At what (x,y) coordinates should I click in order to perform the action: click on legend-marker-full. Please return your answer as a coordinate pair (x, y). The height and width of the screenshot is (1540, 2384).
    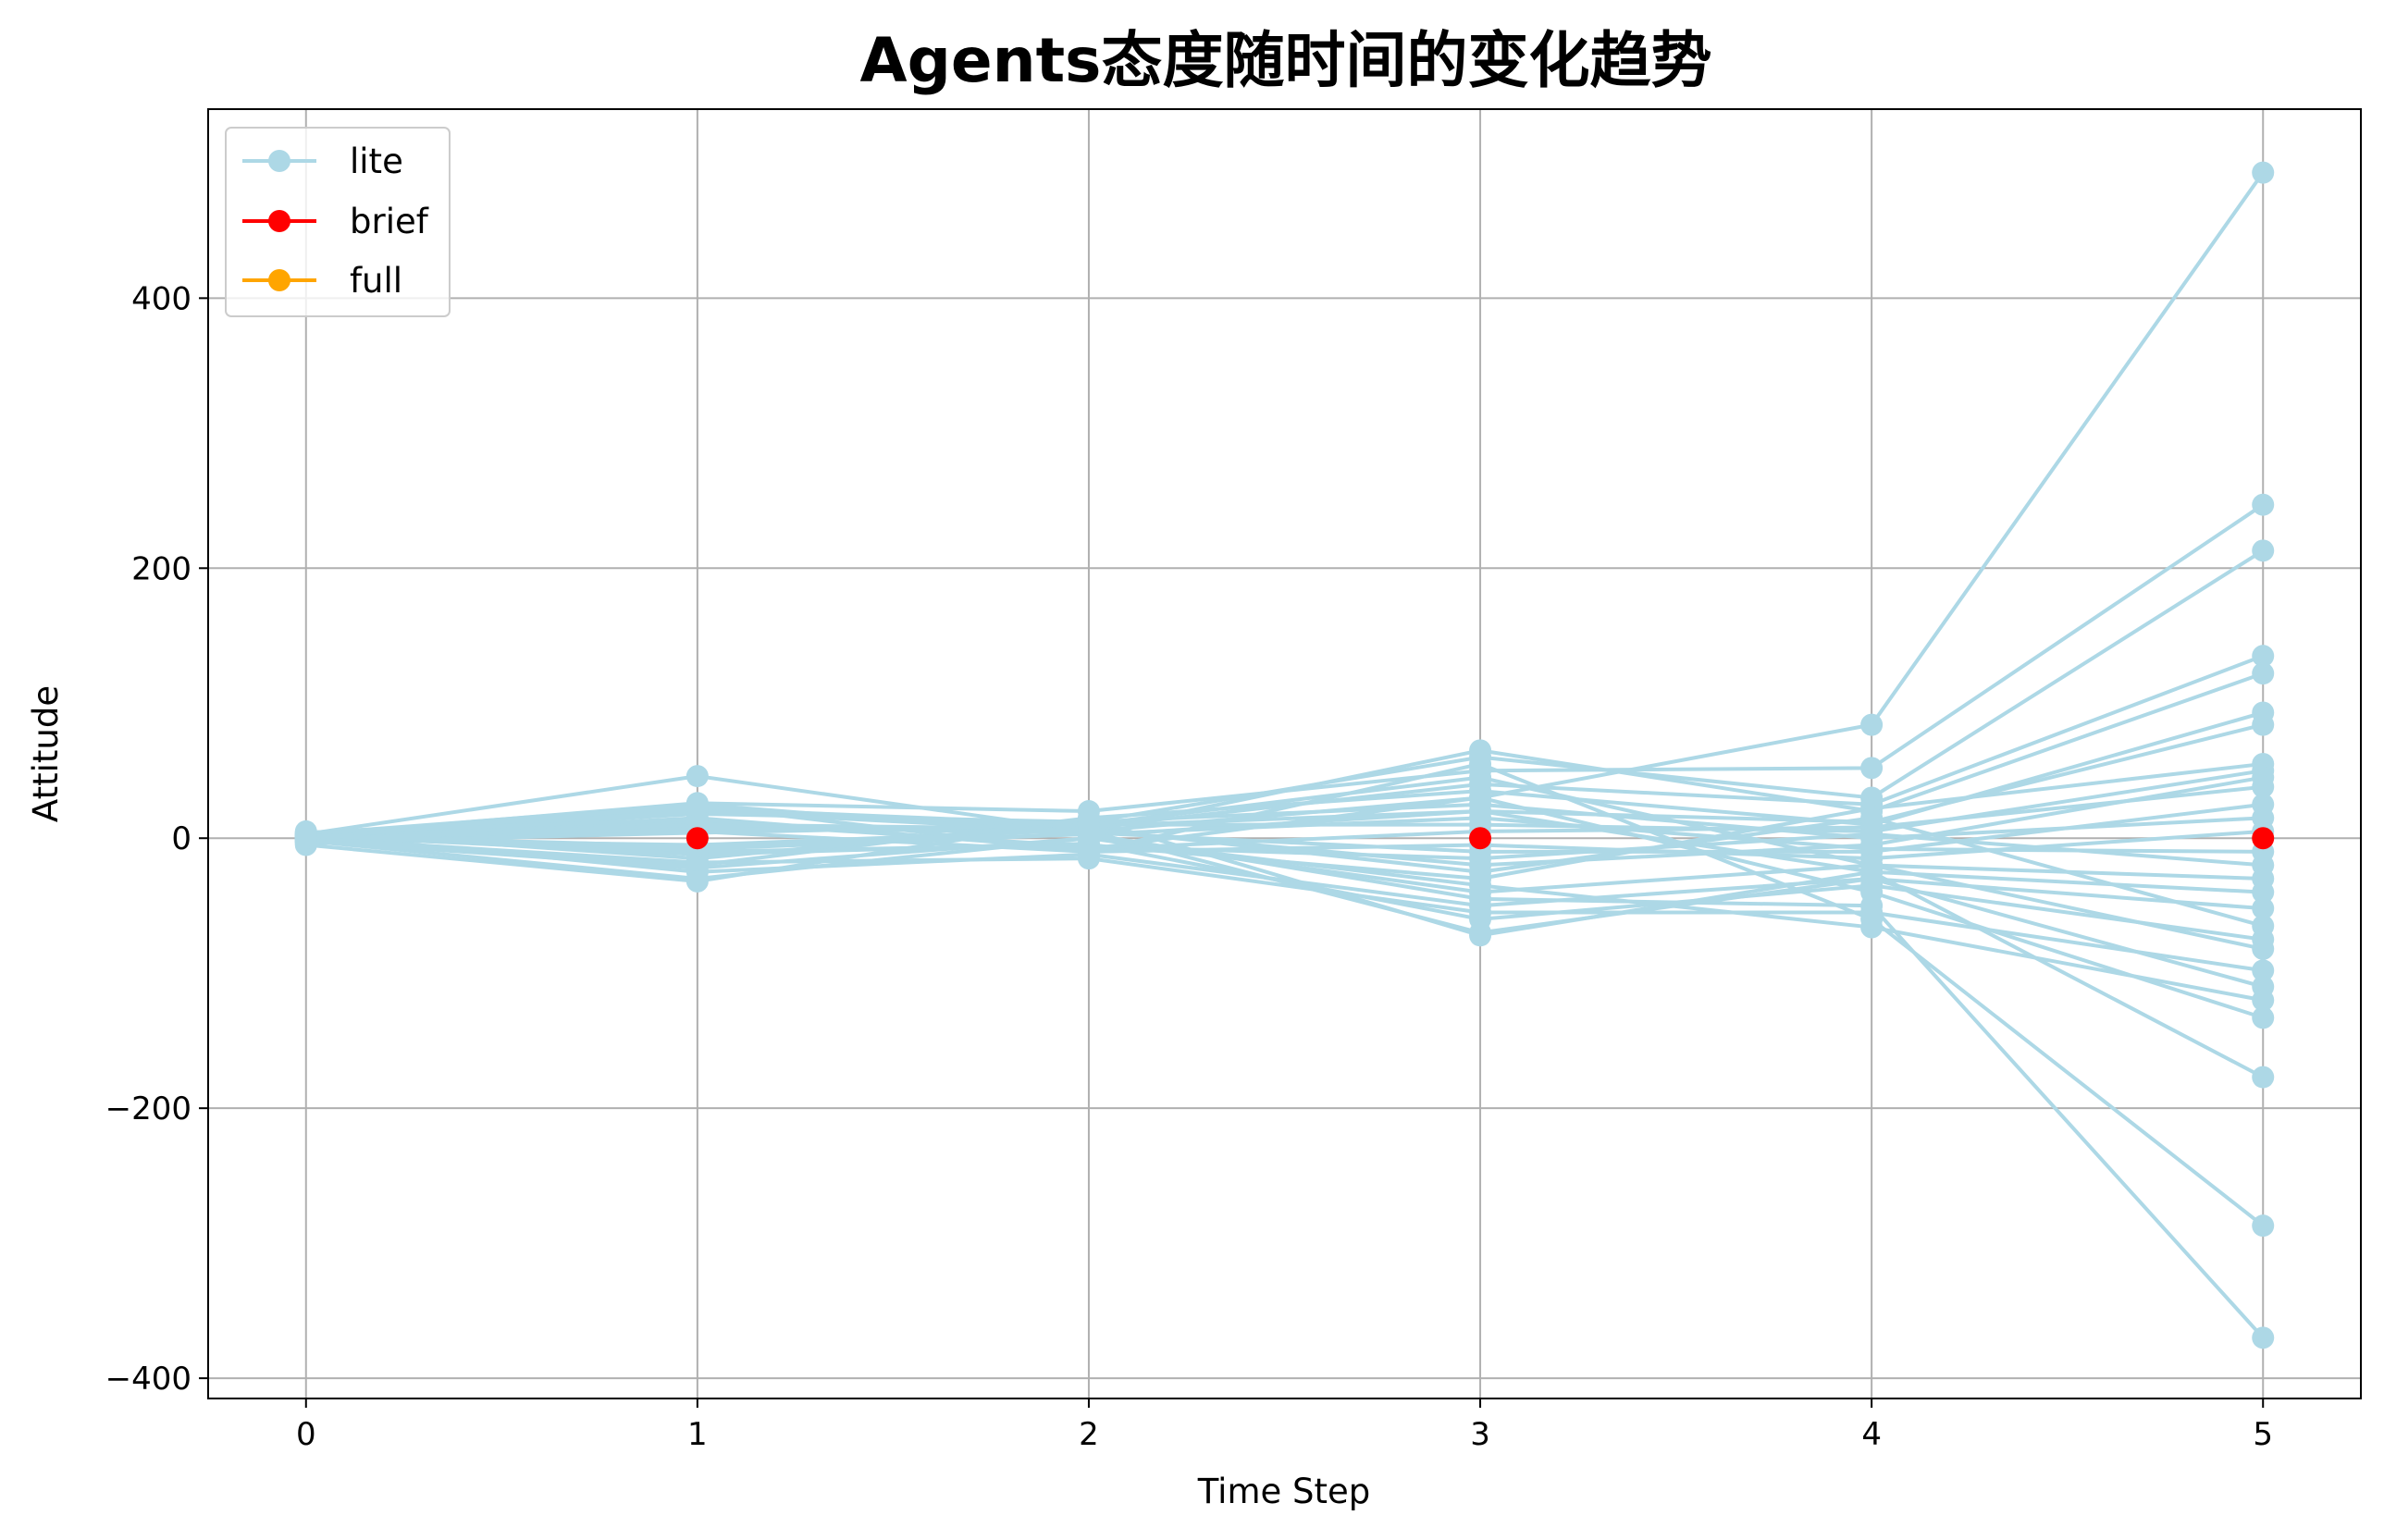
    Looking at the image, I should click on (279, 280).